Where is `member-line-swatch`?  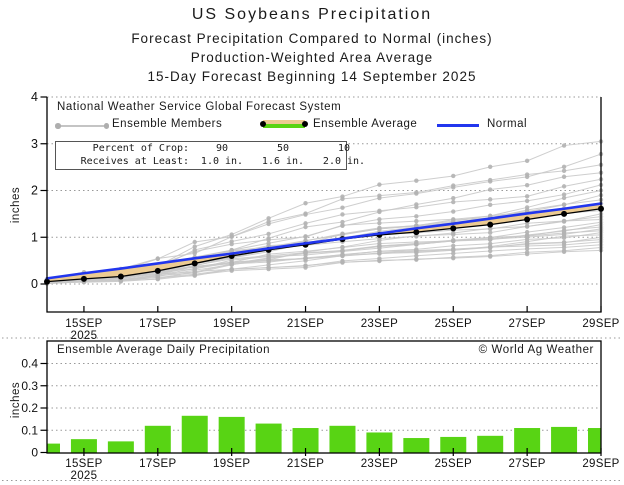
member-line-swatch is located at coordinates (82, 126).